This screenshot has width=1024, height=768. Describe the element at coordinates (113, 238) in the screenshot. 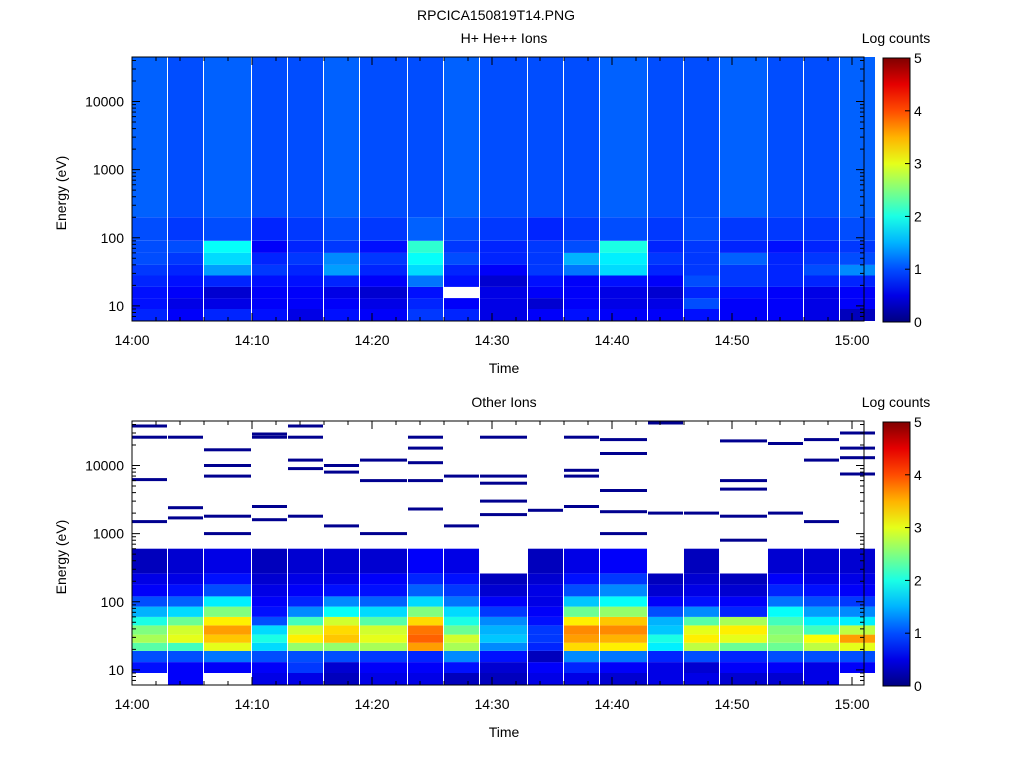

I see `y-tick-label: 100` at that location.